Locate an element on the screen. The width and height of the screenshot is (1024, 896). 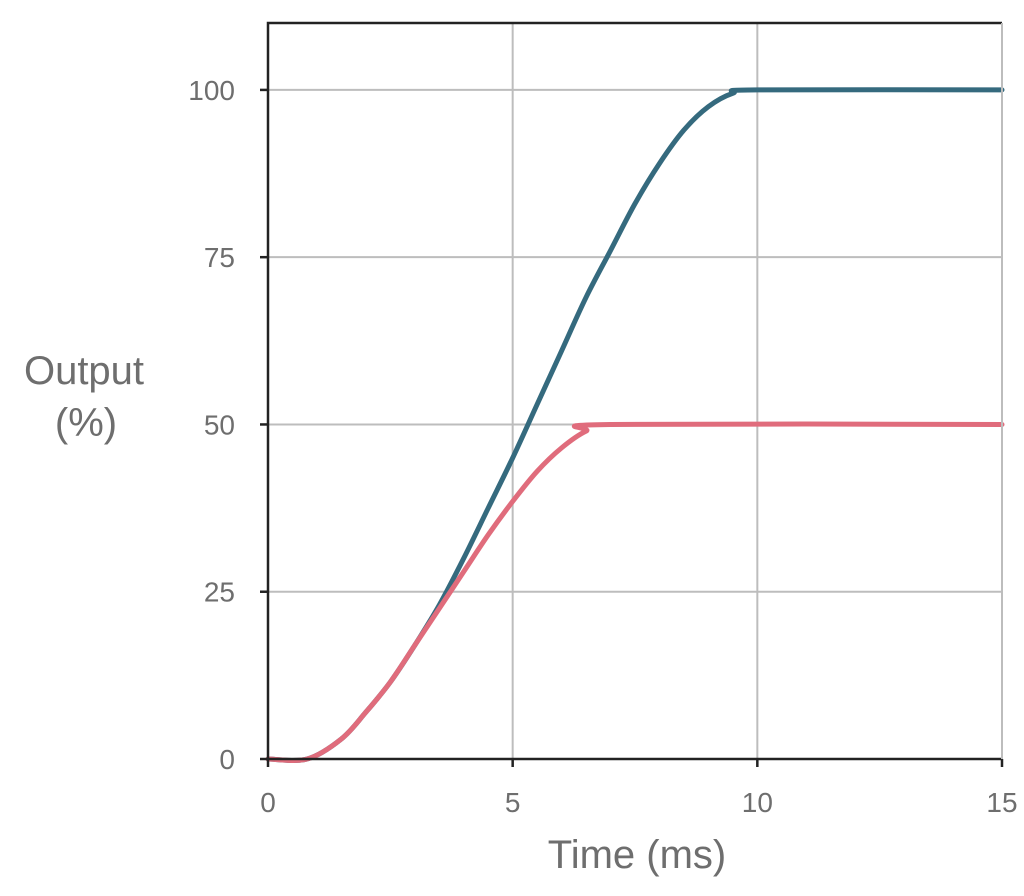
y-axis-title-line-2: (%) is located at coordinates (86, 423).